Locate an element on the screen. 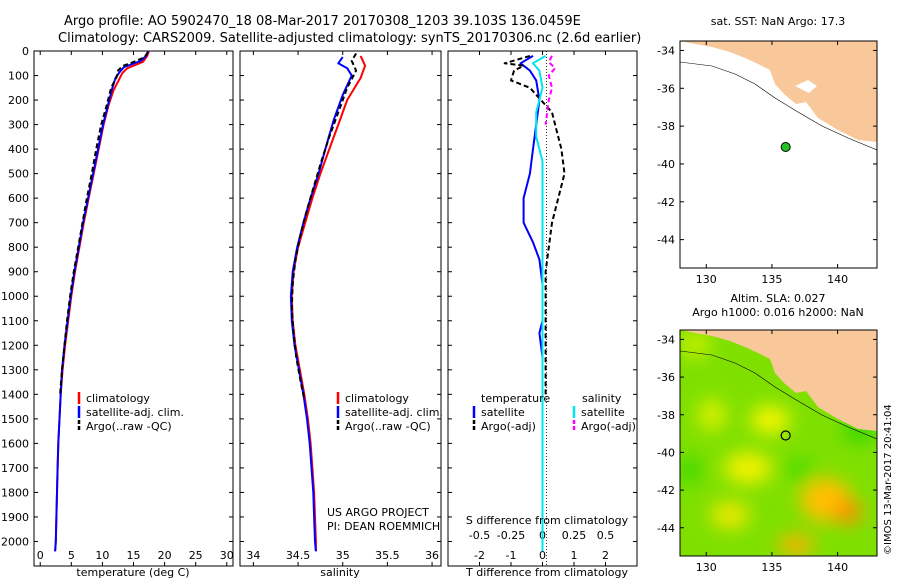  legend-label-t-argo: Argo(-adj) is located at coordinates (508, 426).